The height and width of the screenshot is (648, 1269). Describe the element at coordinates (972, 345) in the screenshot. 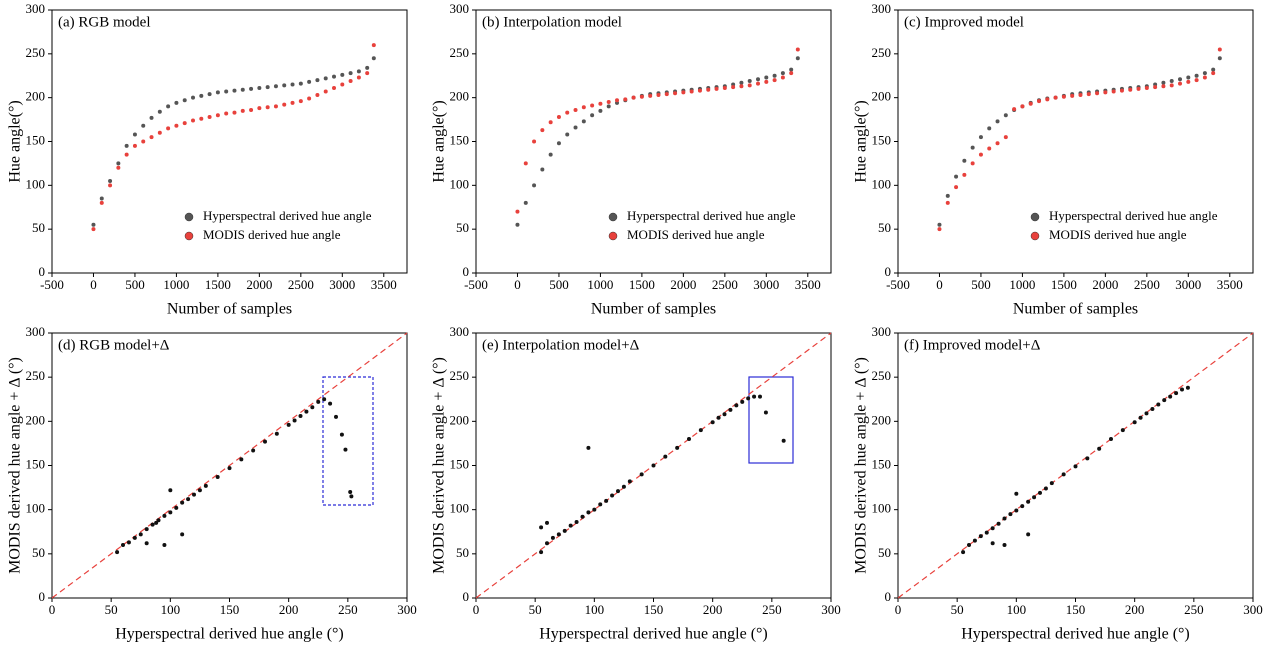

I see `panel-title: (f) Improved model+Δ` at that location.